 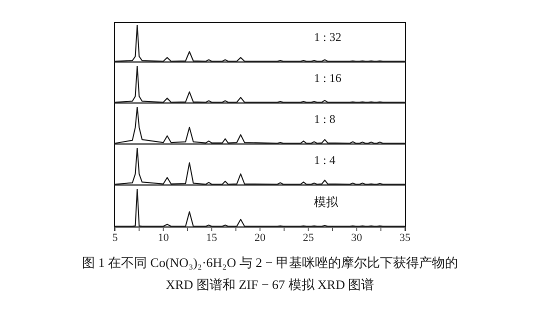 I want to click on x-tick-label: 15, so click(x=212, y=238).